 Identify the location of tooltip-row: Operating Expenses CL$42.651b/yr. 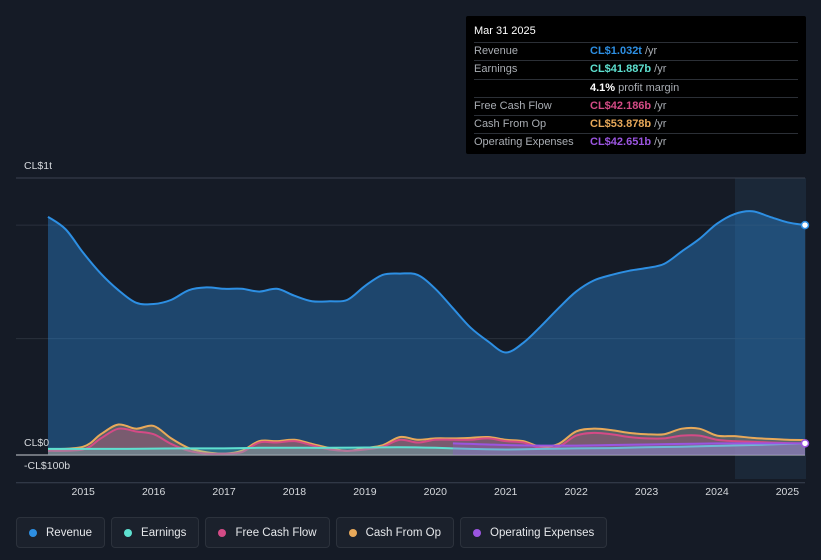
(636, 142).